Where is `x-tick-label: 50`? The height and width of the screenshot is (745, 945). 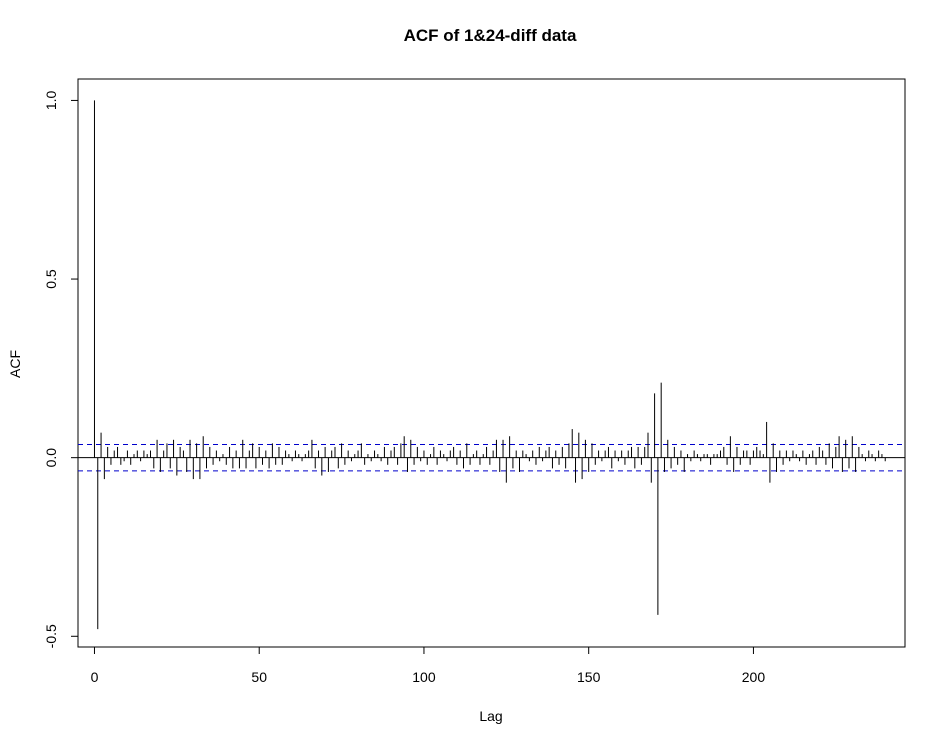
x-tick-label: 50 is located at coordinates (259, 677).